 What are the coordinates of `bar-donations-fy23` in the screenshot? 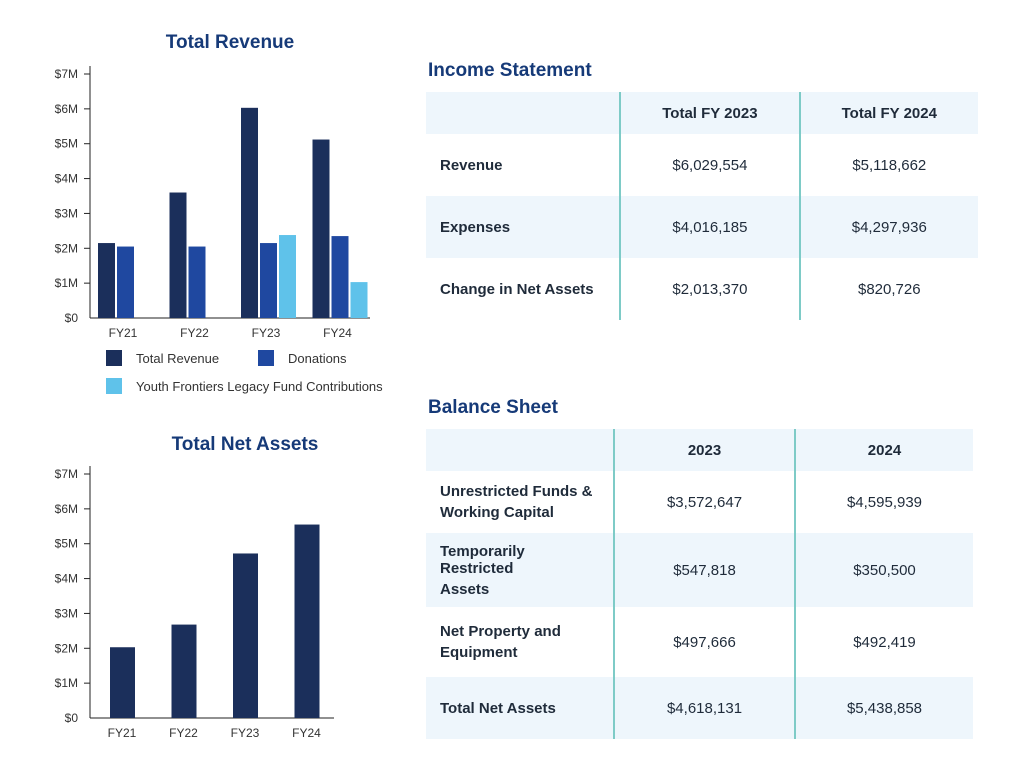 It's located at (268, 280).